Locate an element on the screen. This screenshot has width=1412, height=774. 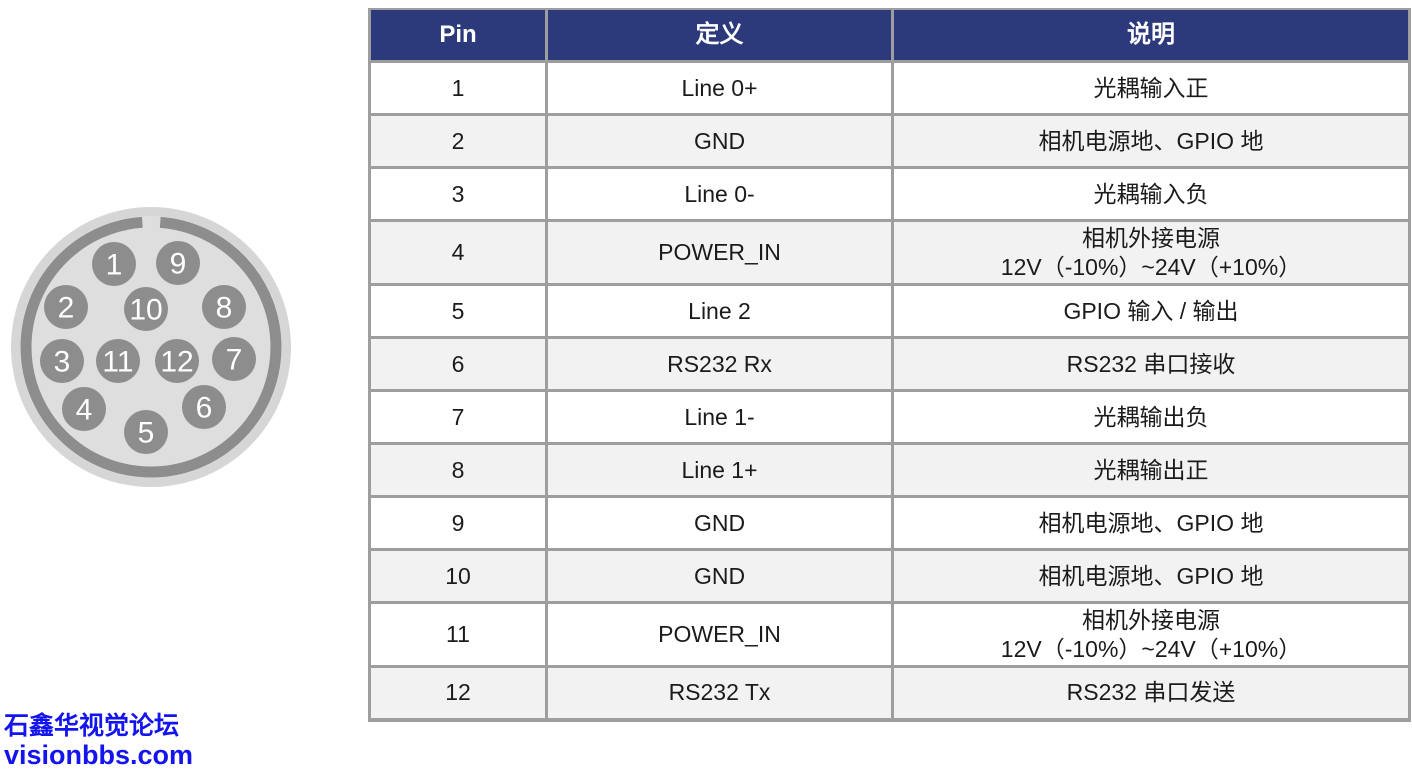
cell-pin: 1 is located at coordinates (458, 88).